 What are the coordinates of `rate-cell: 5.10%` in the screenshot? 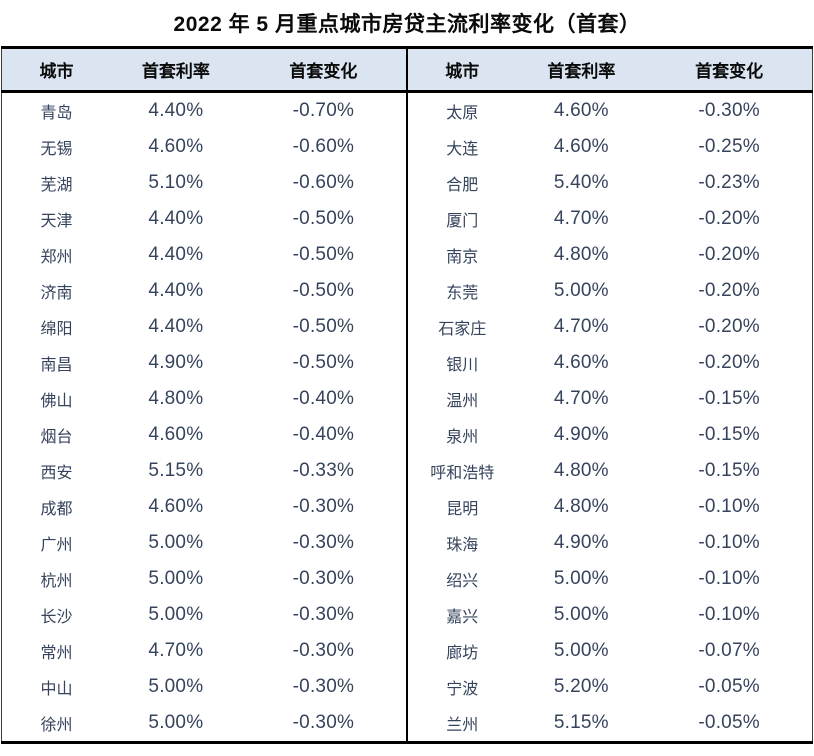 It's located at (176, 182).